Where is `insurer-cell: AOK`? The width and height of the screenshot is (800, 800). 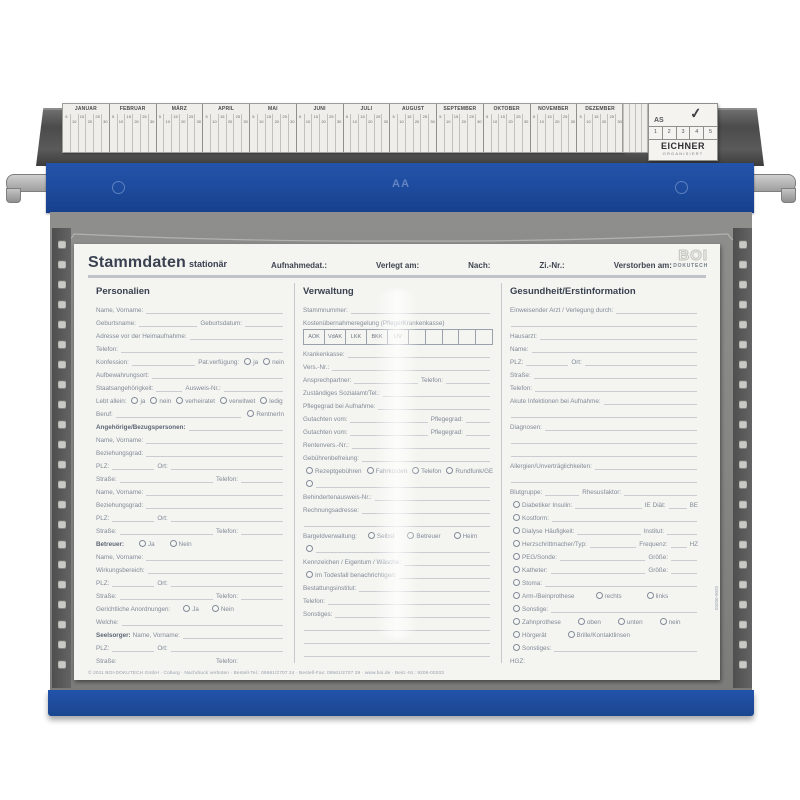
insurer-cell: AOK is located at coordinates (314, 337).